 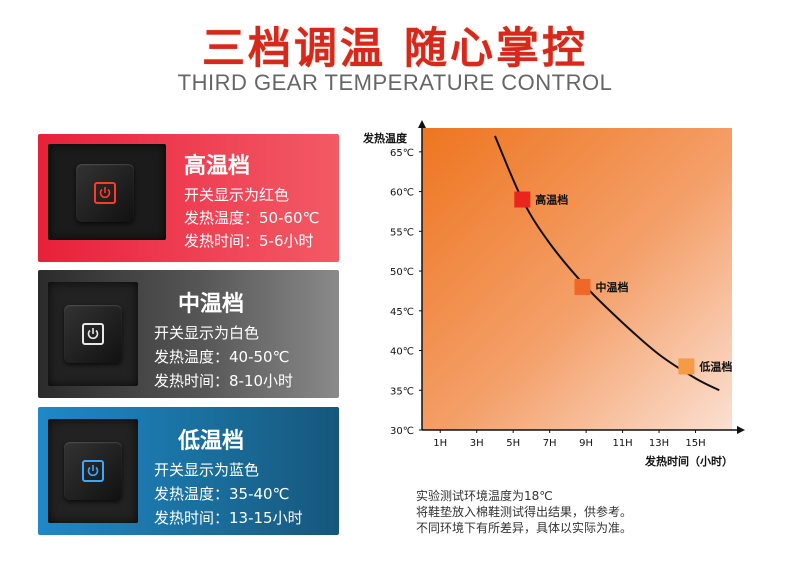 What do you see at coordinates (477, 443) in the screenshot?
I see `x-tick-label: 3H` at bounding box center [477, 443].